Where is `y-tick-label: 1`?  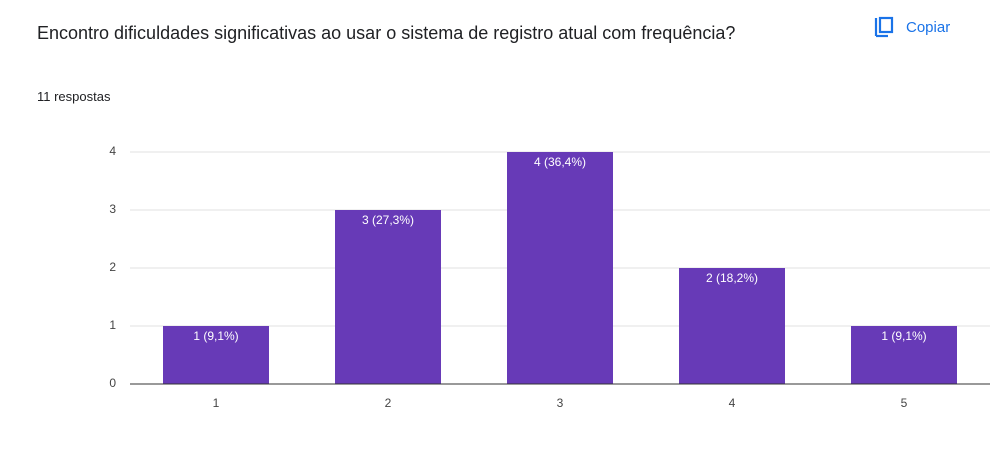 y-tick-label: 1 is located at coordinates (112, 325).